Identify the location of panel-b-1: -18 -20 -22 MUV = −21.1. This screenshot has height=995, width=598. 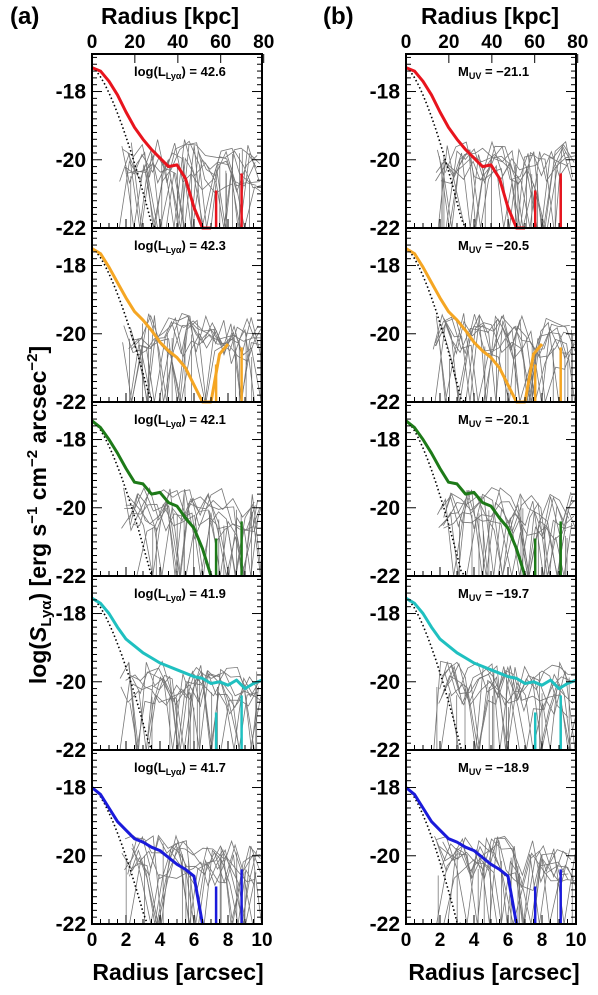
(473, 146).